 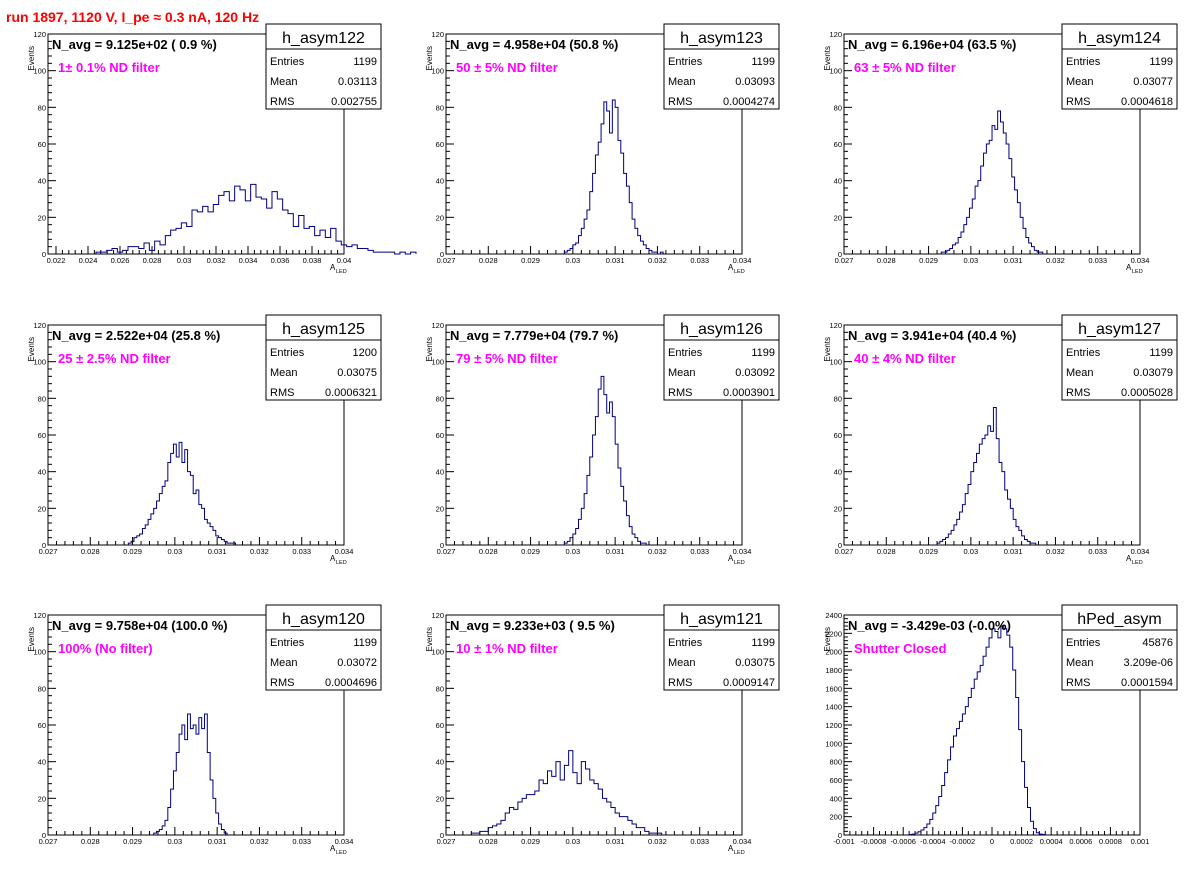 What do you see at coordinates (721, 38) in the screenshot?
I see `histogram-name: h_asym123` at bounding box center [721, 38].